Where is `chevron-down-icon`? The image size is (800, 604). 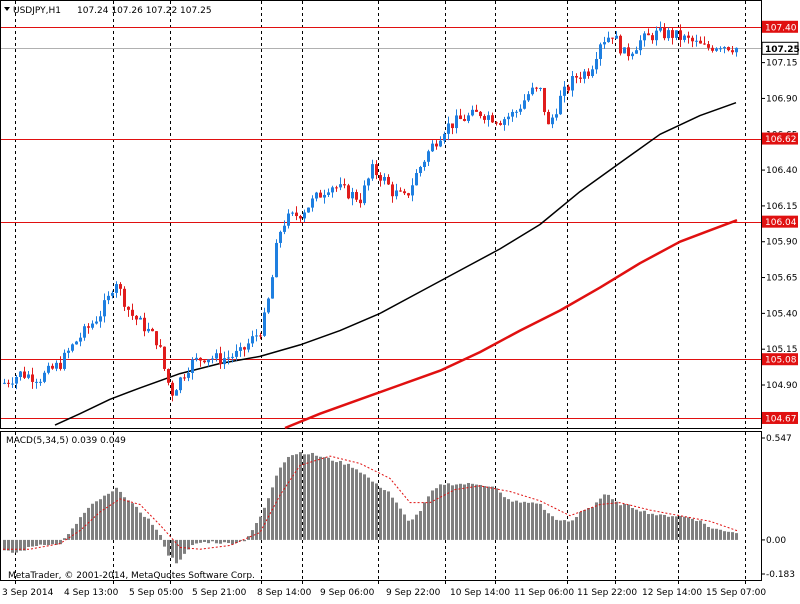 chevron-down-icon is located at coordinates (7, 9).